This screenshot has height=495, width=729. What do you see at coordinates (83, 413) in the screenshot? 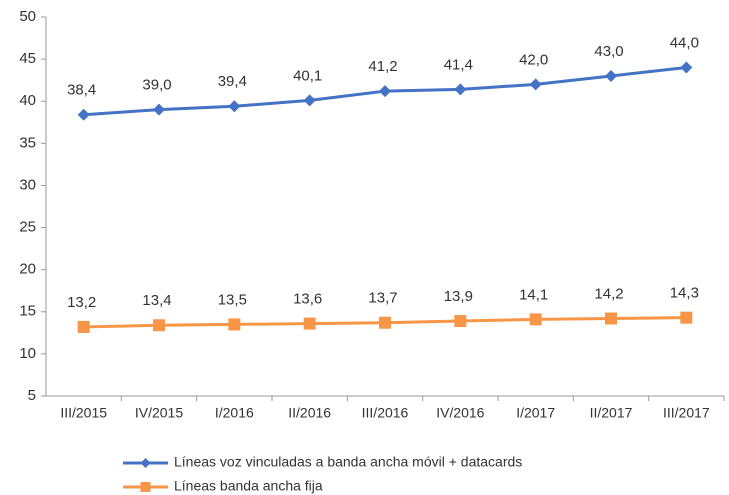
I see `x-tick-label: III/2015` at bounding box center [83, 413].